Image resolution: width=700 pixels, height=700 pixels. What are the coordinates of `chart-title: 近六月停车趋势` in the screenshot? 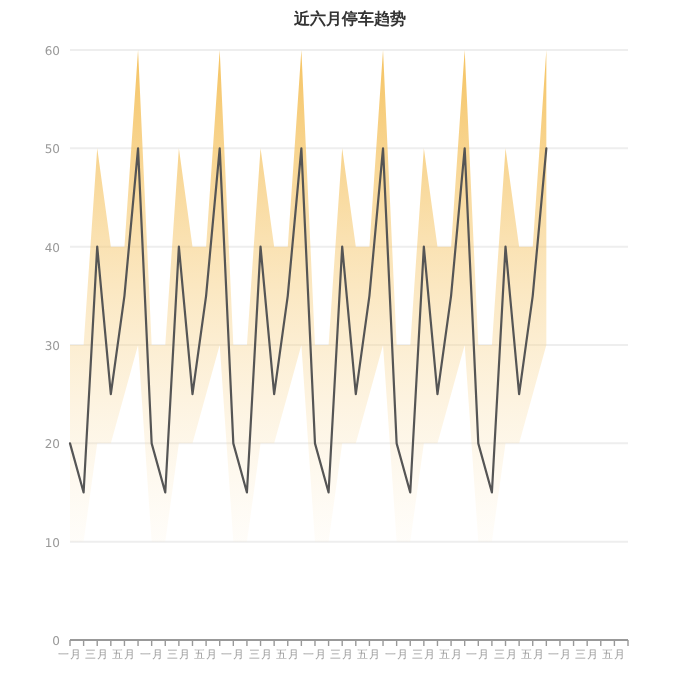 It's located at (349, 19).